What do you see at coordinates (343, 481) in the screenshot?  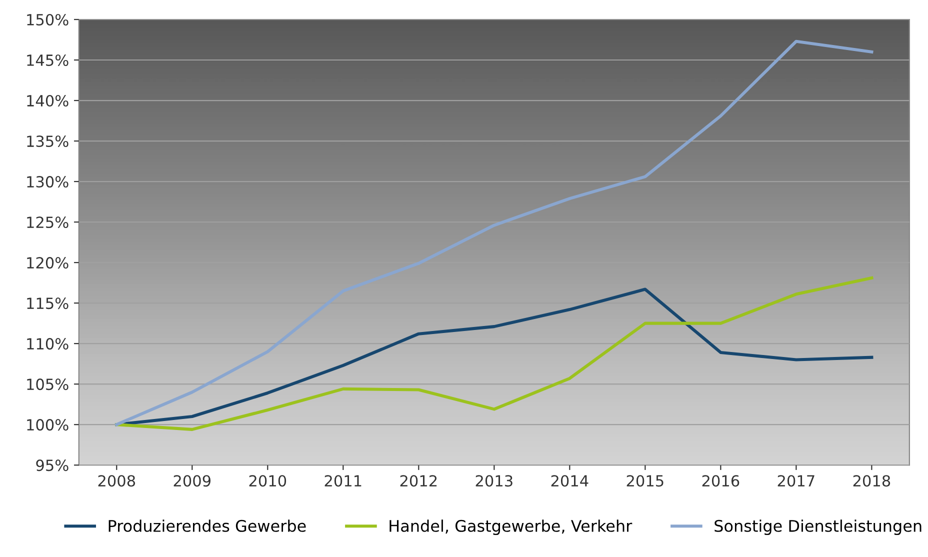 I see `x-tick-label: 2011` at bounding box center [343, 481].